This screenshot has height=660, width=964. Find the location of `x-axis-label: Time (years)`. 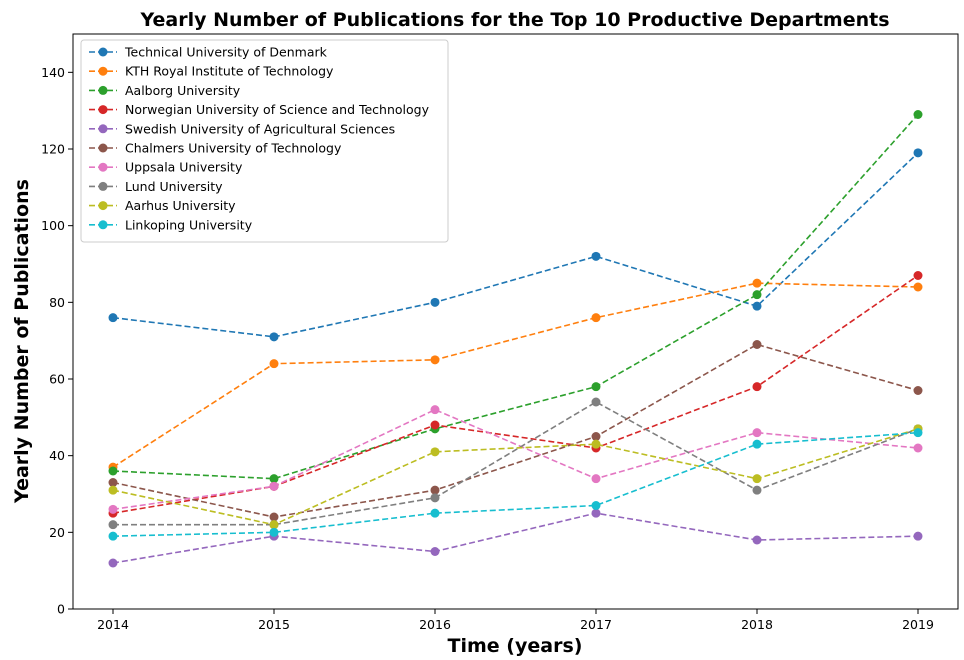

x-axis-label: Time (years) is located at coordinates (515, 646).